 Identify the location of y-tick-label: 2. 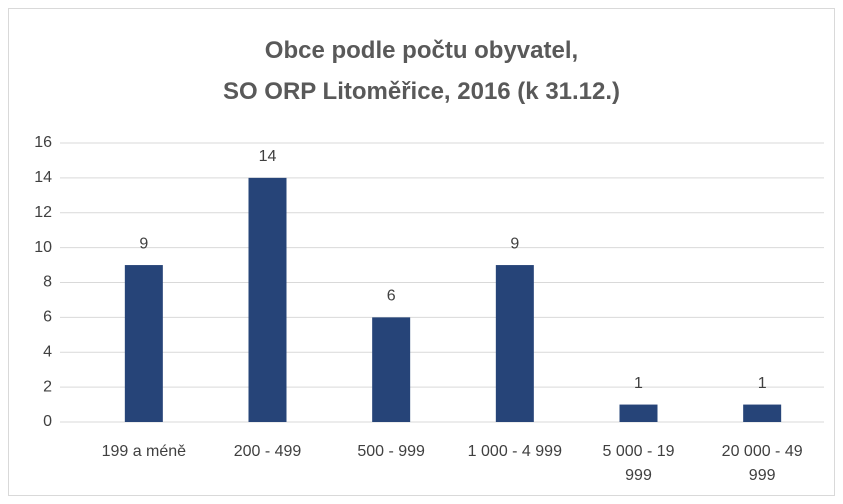
(47, 386).